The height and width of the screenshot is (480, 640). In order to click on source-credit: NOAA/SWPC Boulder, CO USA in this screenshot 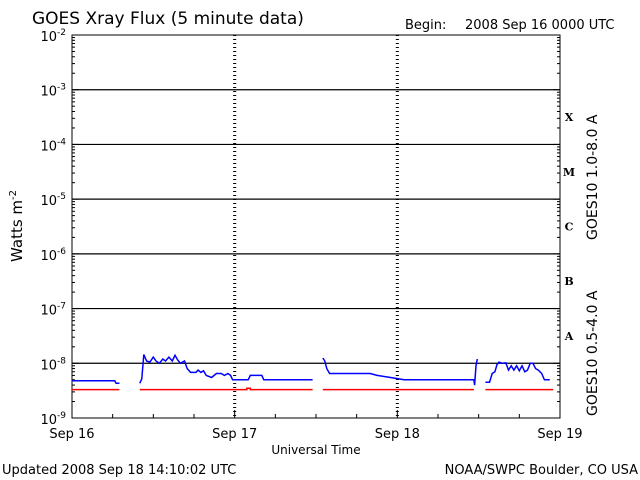, I will do `click(541, 470)`.